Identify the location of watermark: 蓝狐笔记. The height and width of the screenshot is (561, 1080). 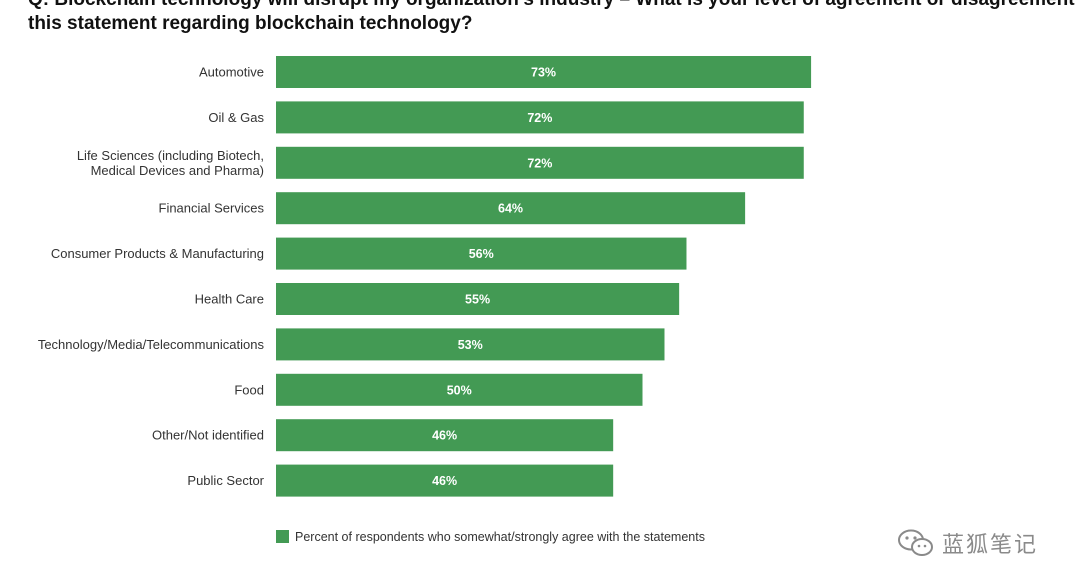
(967, 543).